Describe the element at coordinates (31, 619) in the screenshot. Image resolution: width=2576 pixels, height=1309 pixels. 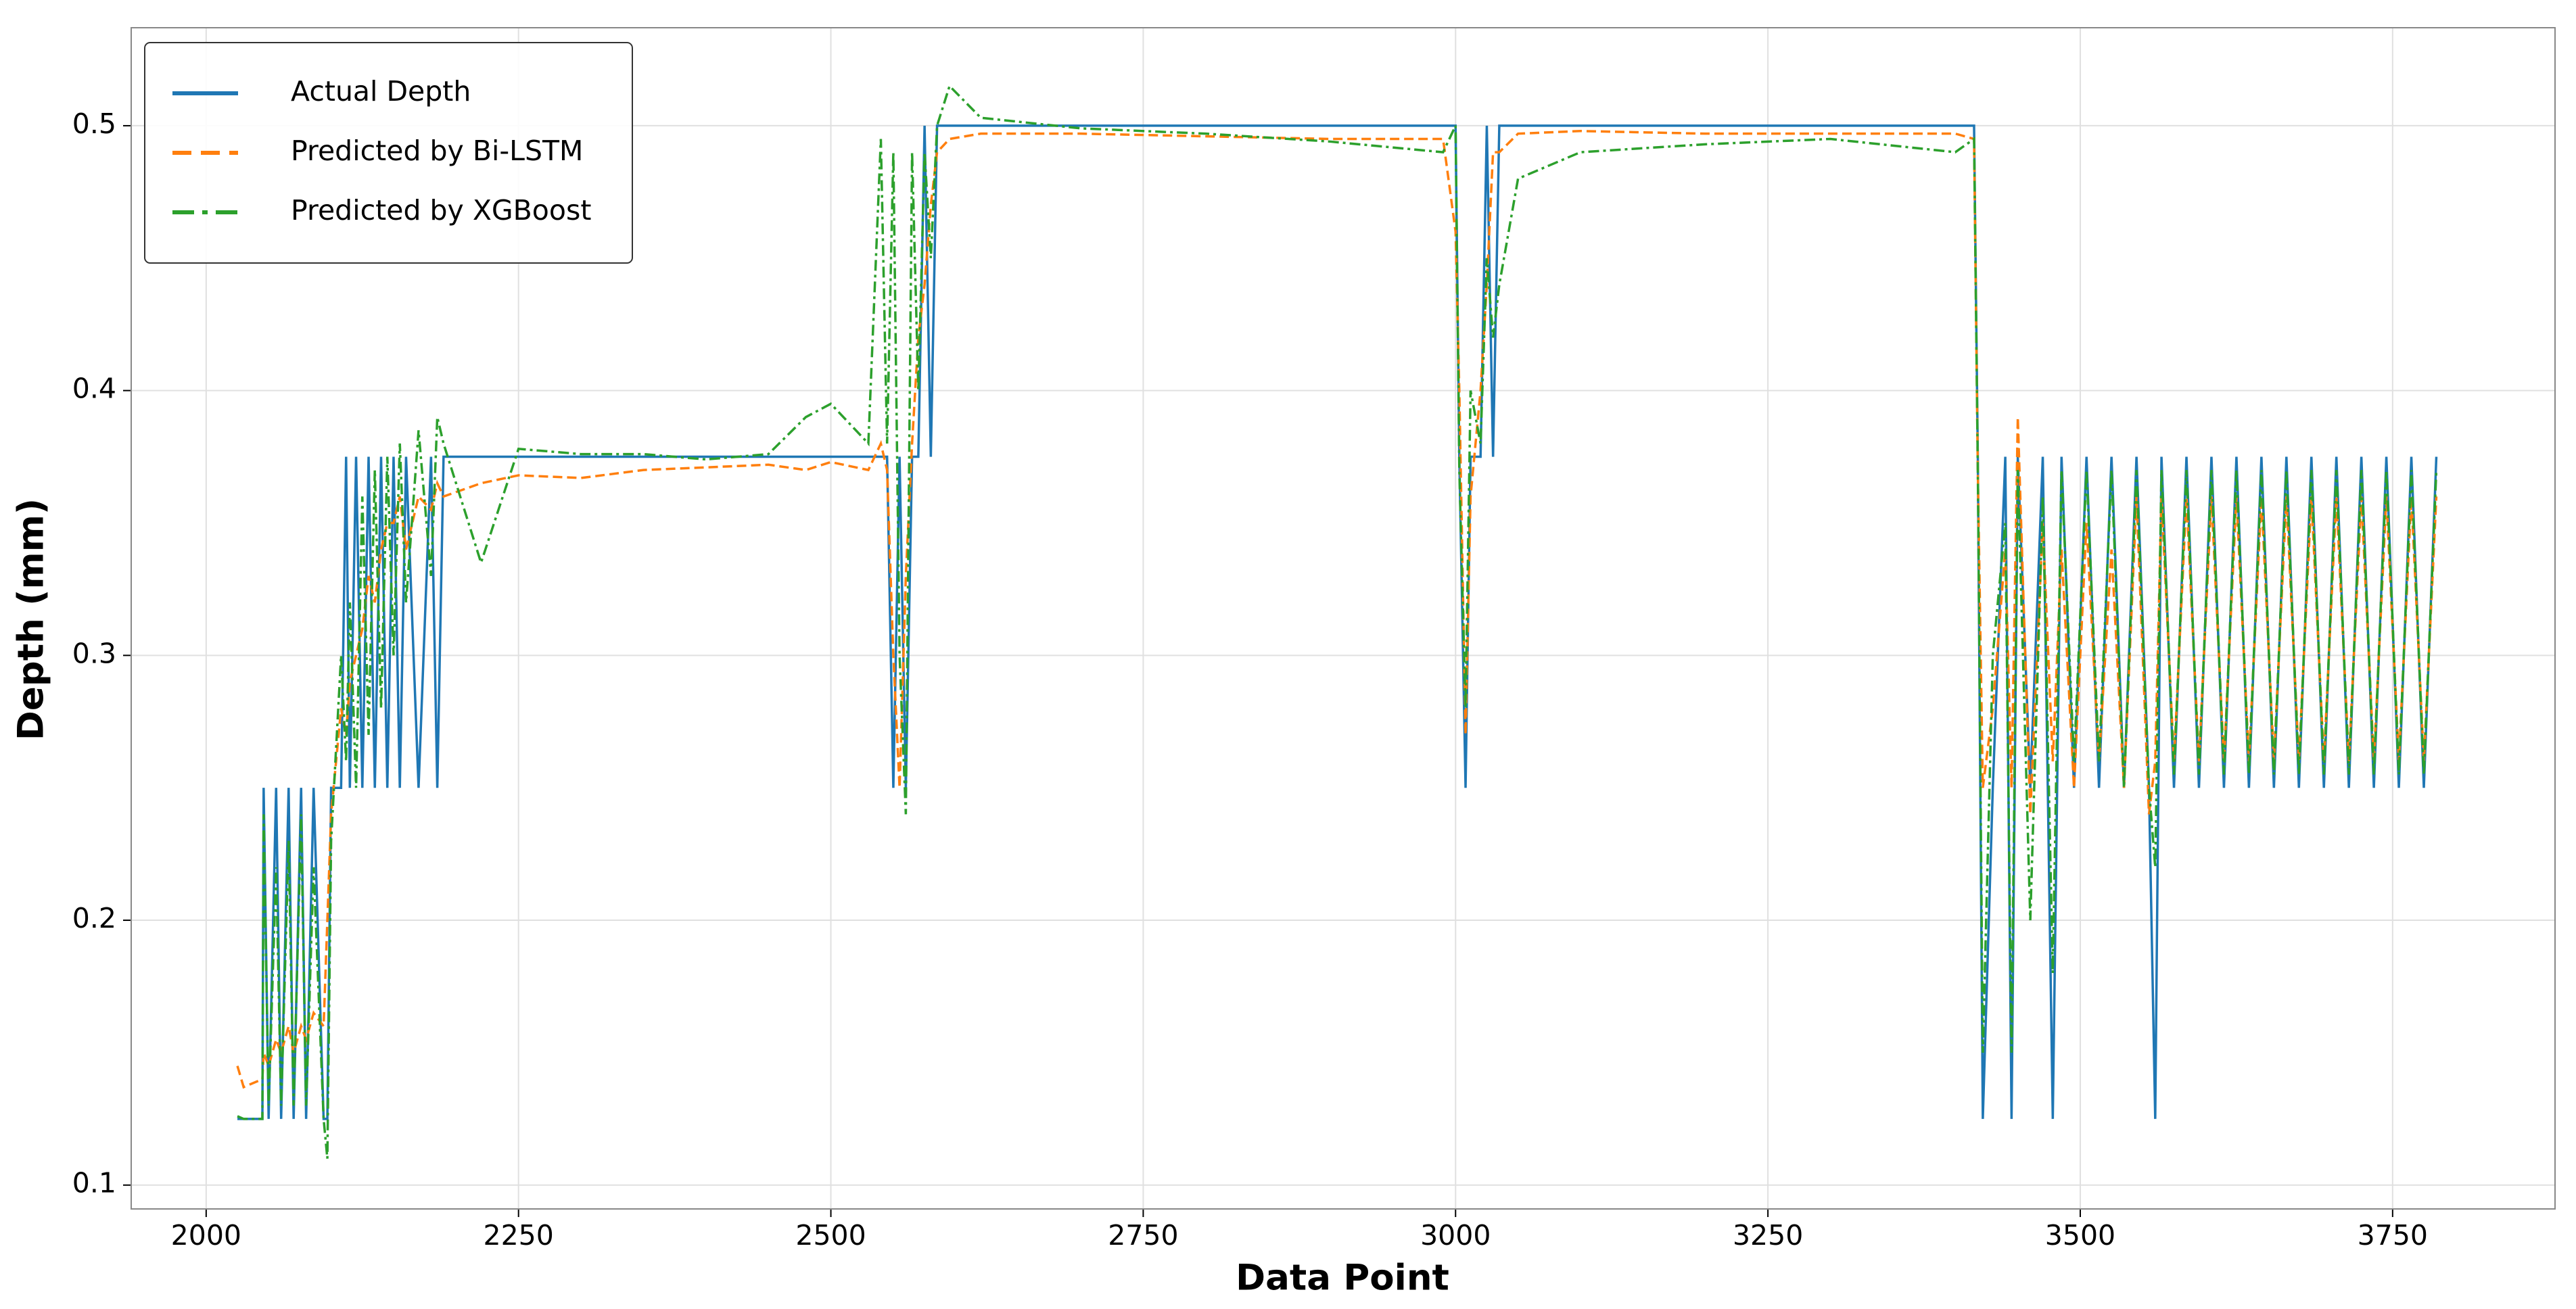
I see `y-axis-label: Depth (mm)` at that location.